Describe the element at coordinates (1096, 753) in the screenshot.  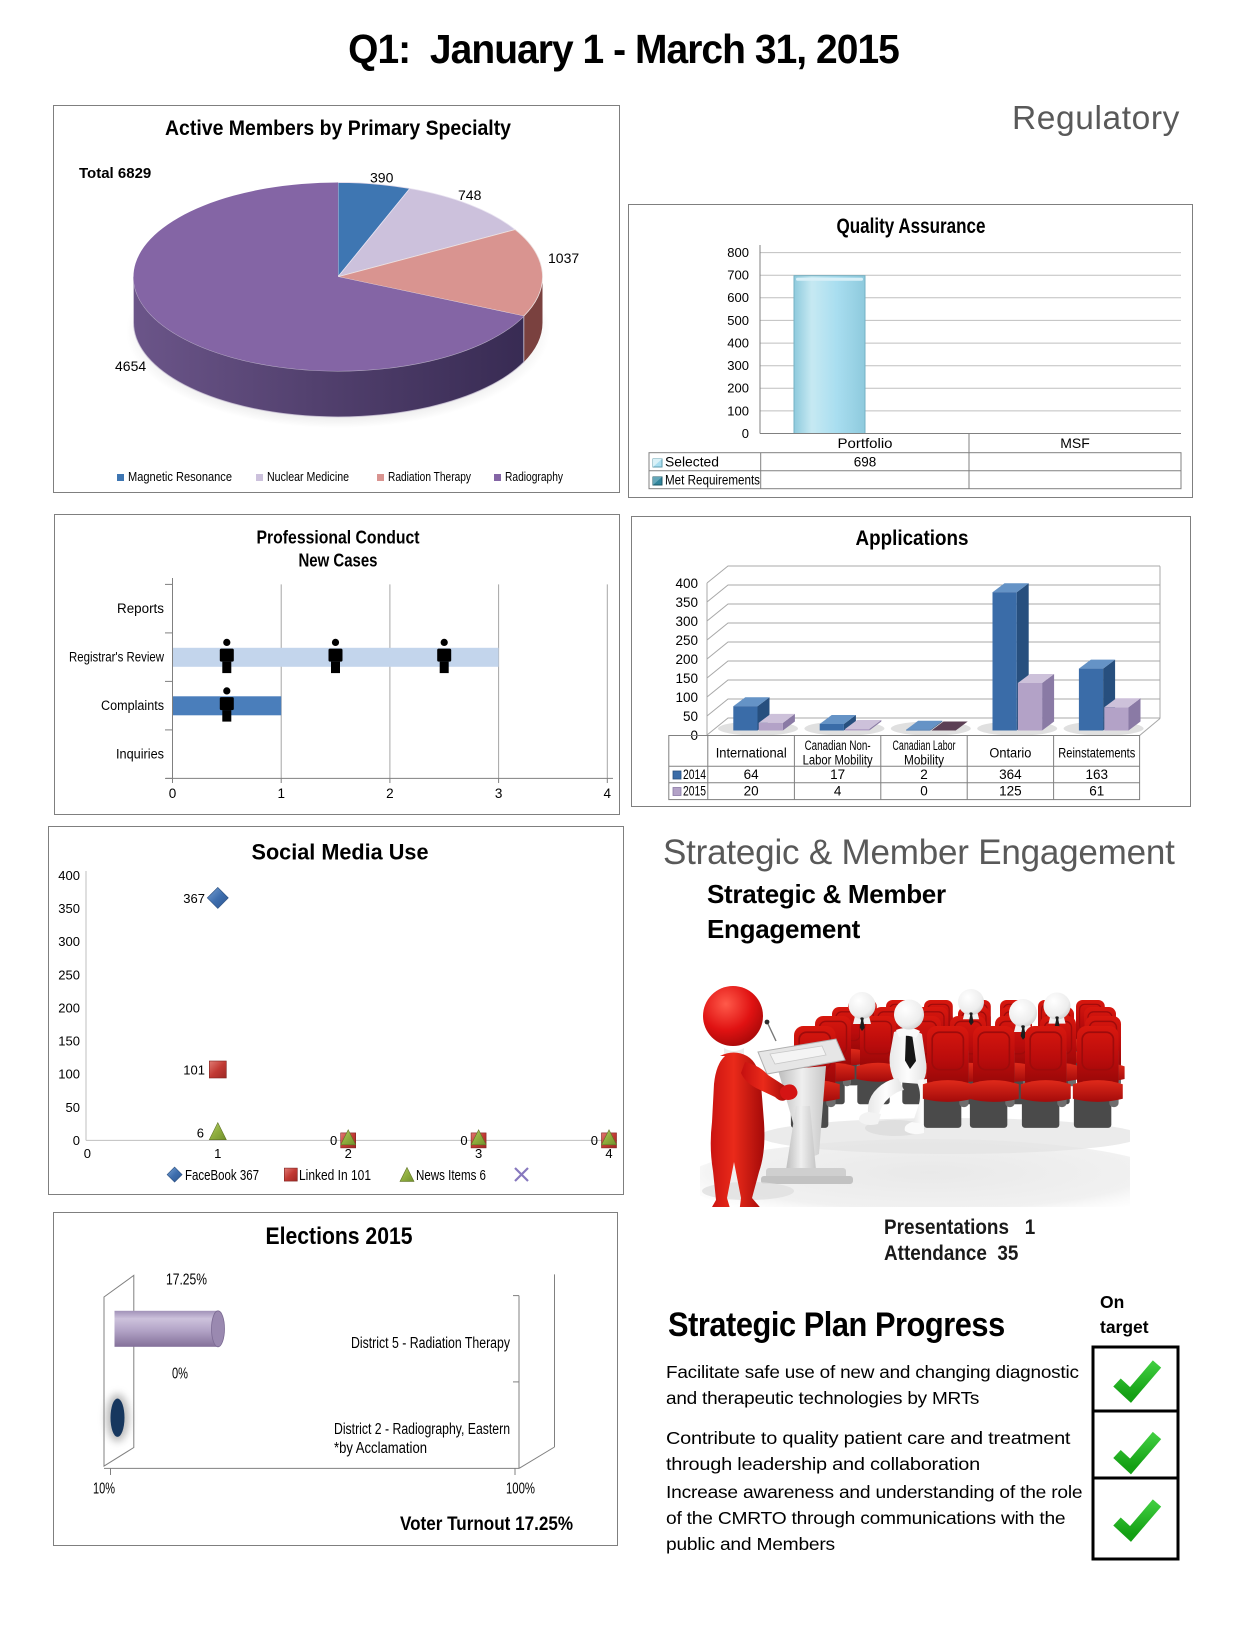
I see `svg-text: Reinstatements` at that location.